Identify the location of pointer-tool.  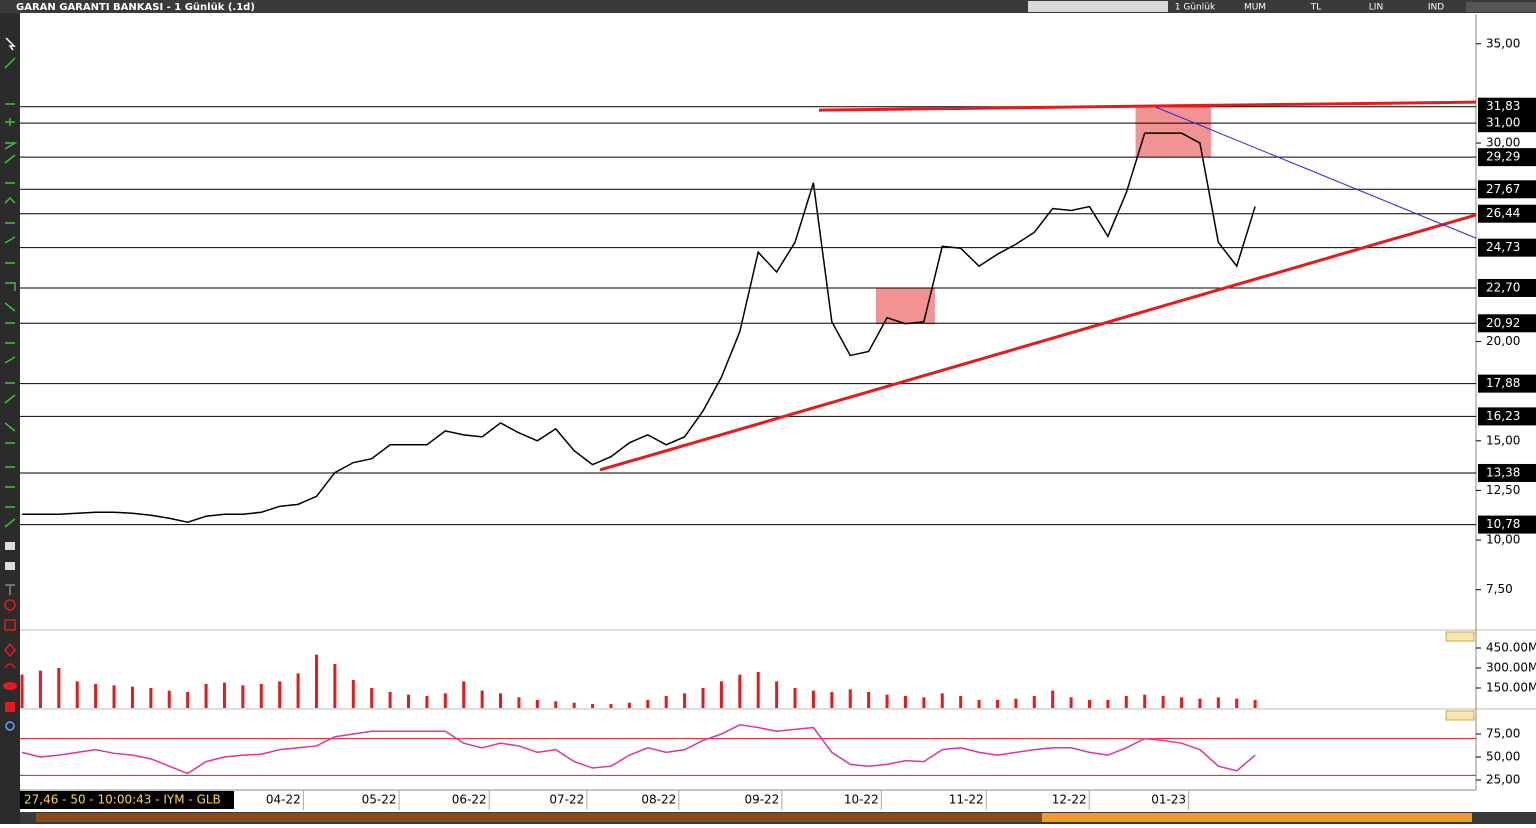
(10, 44).